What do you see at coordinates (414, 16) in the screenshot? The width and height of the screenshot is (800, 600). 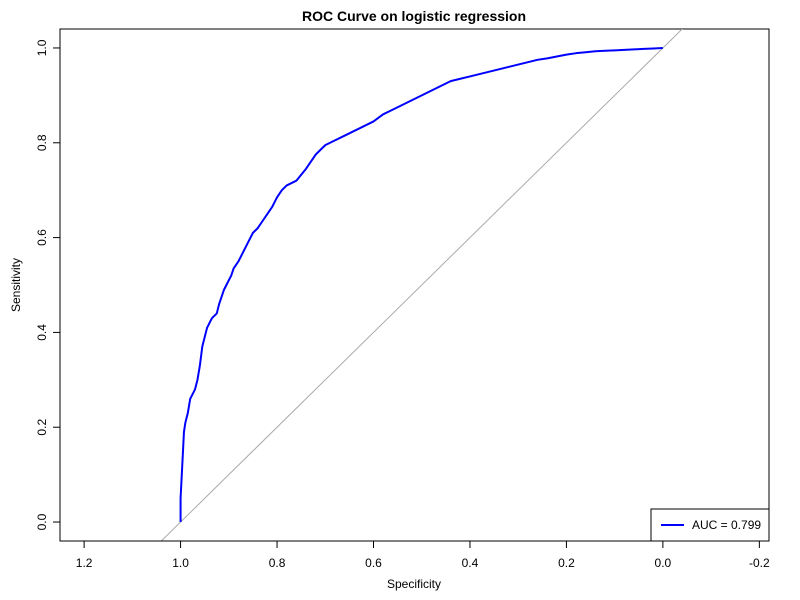 I see `chart-title: ROC Curve on logistic regression` at bounding box center [414, 16].